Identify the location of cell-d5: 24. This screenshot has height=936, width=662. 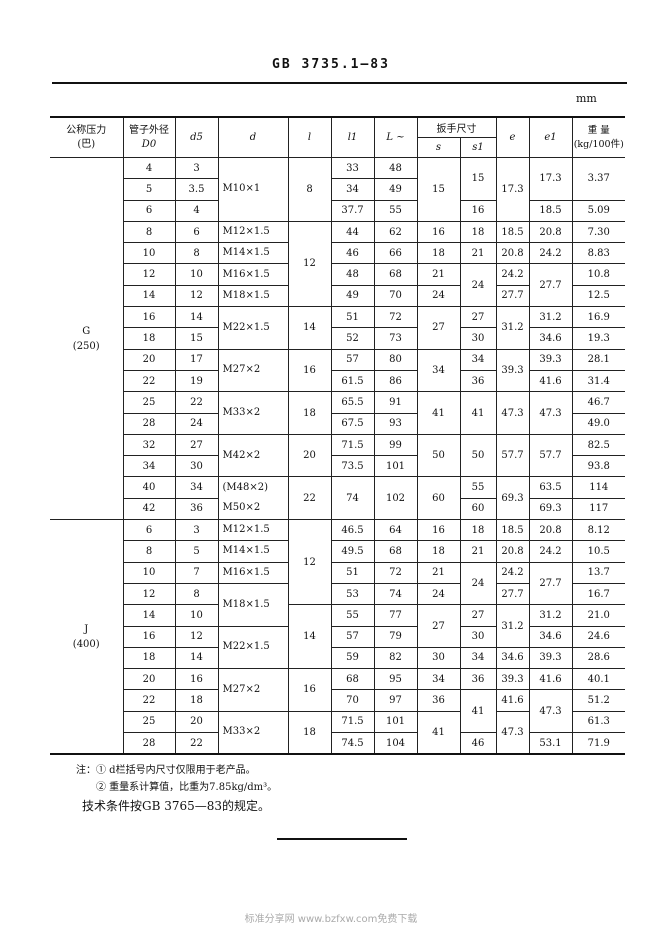
(196, 423).